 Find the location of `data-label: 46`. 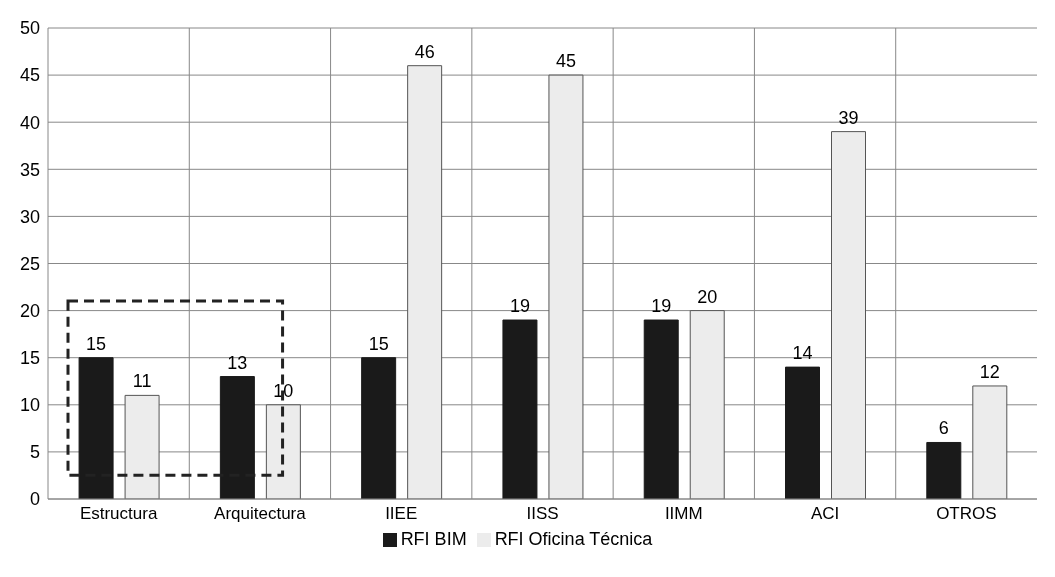

data-label: 46 is located at coordinates (424, 51).